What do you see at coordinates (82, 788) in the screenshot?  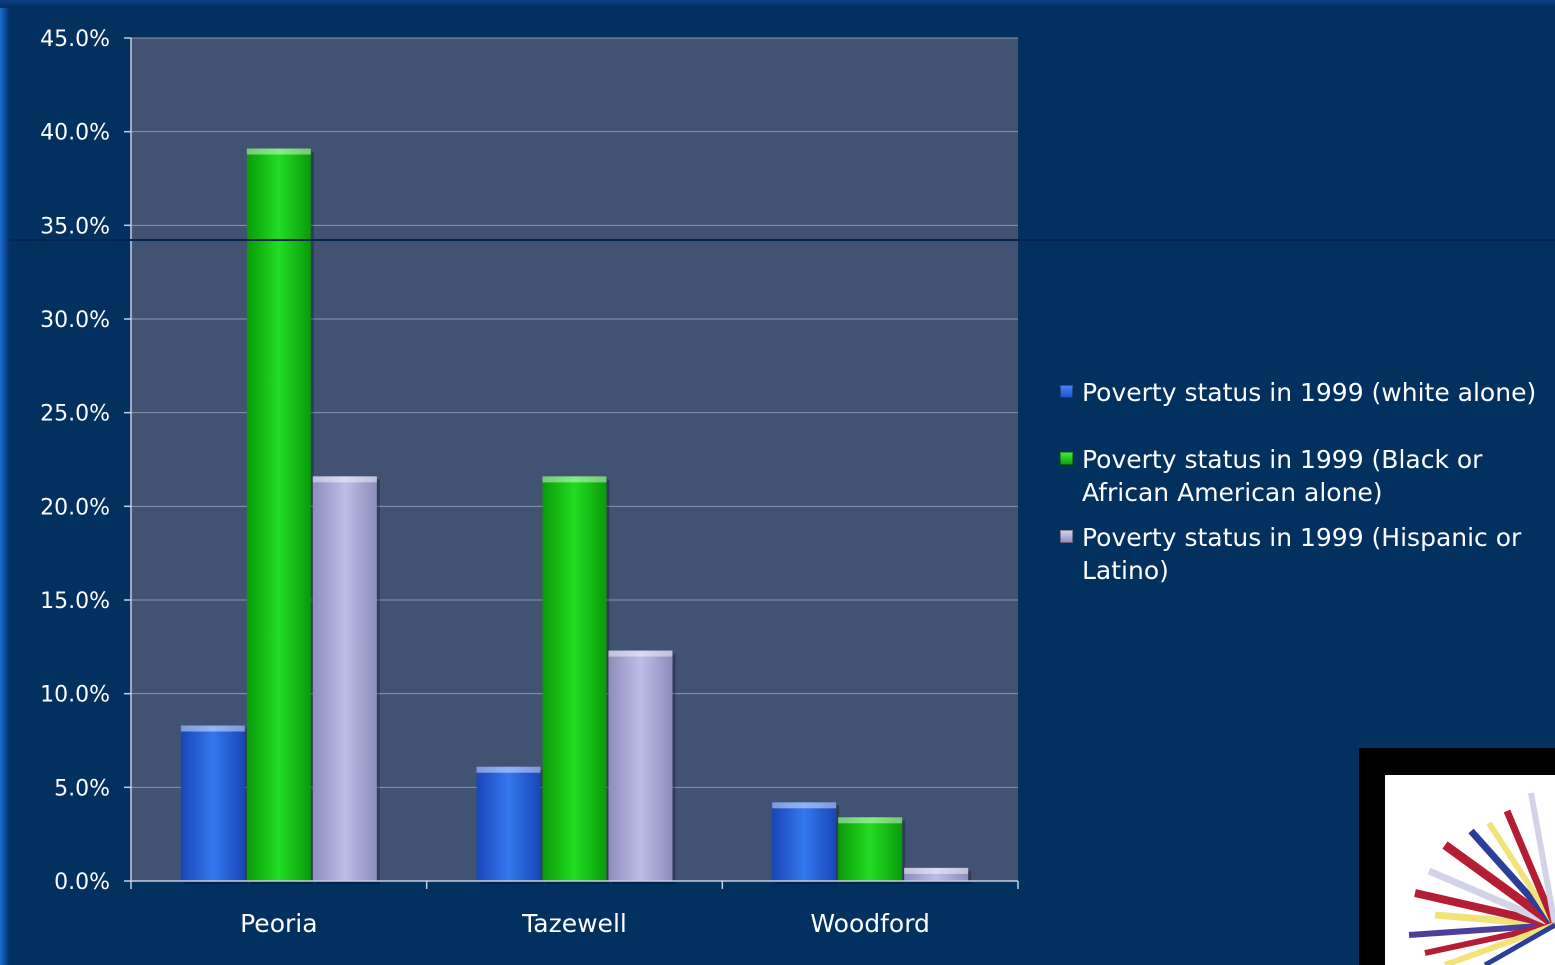 I see `y-tick-label: 5.0%` at bounding box center [82, 788].